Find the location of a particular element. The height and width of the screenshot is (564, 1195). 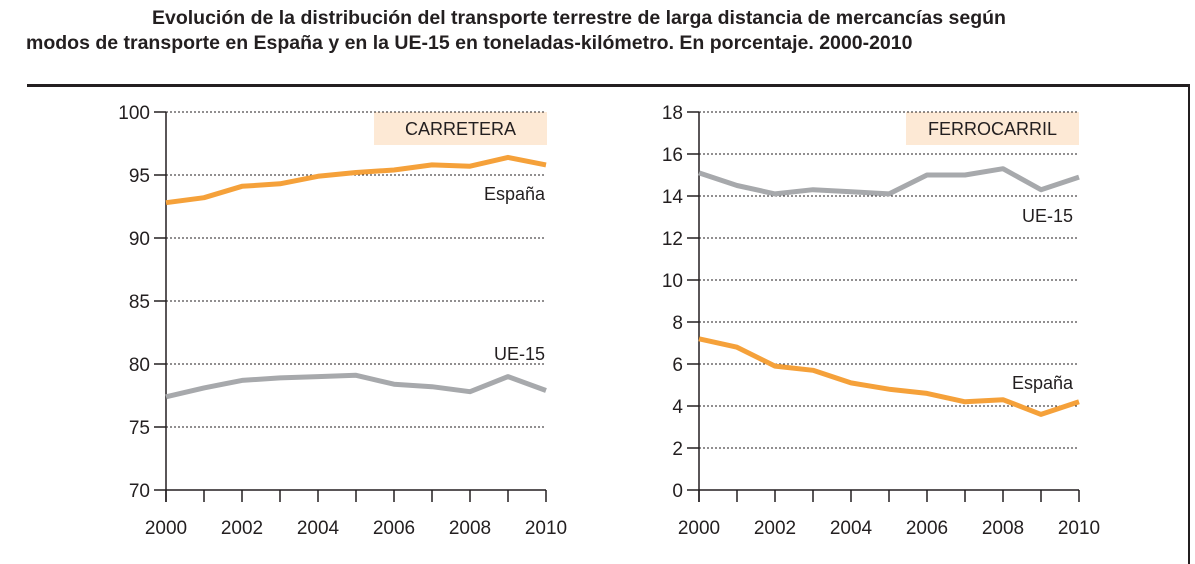

ferrocarril-x-tick-label: 2002 is located at coordinates (775, 528).